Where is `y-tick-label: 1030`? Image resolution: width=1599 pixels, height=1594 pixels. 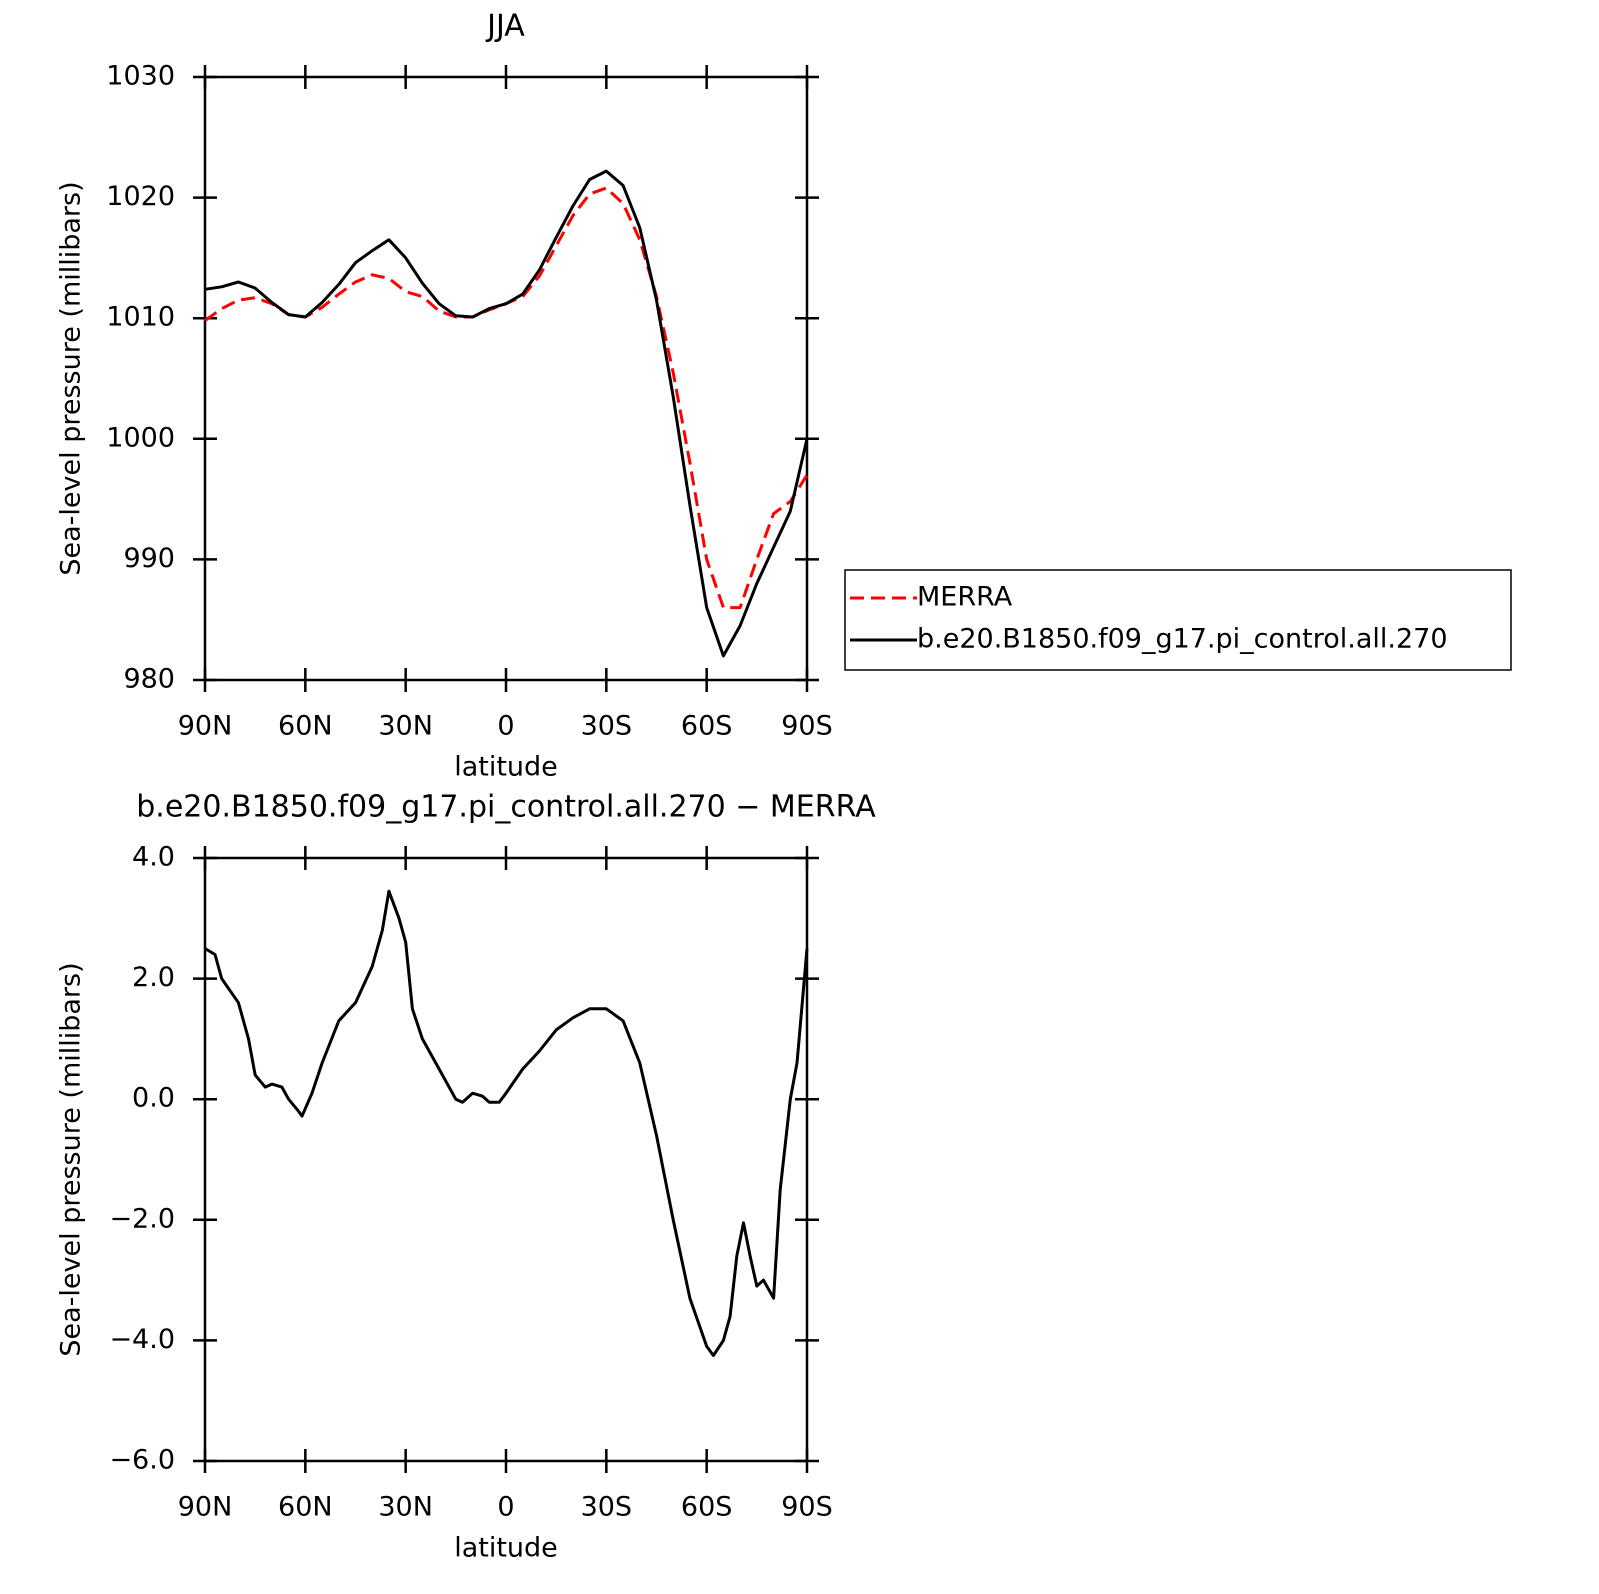
y-tick-label: 1030 is located at coordinates (140, 76).